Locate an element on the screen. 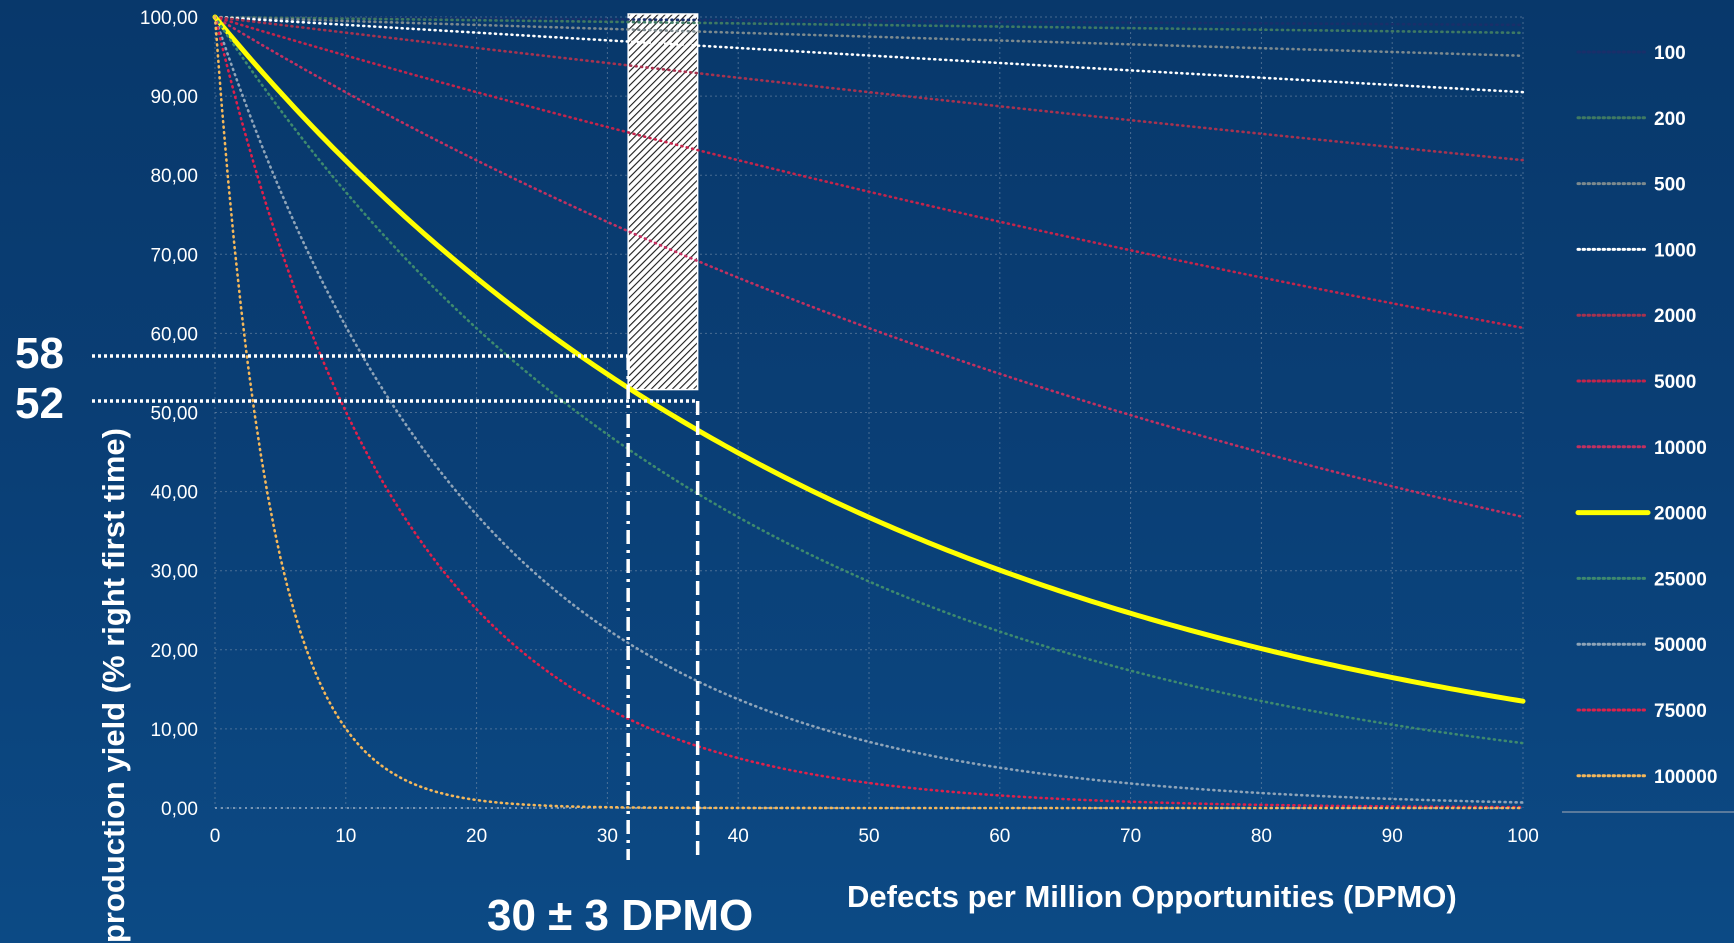 The height and width of the screenshot is (943, 1734). yield-label-58: 58 is located at coordinates (39, 353).